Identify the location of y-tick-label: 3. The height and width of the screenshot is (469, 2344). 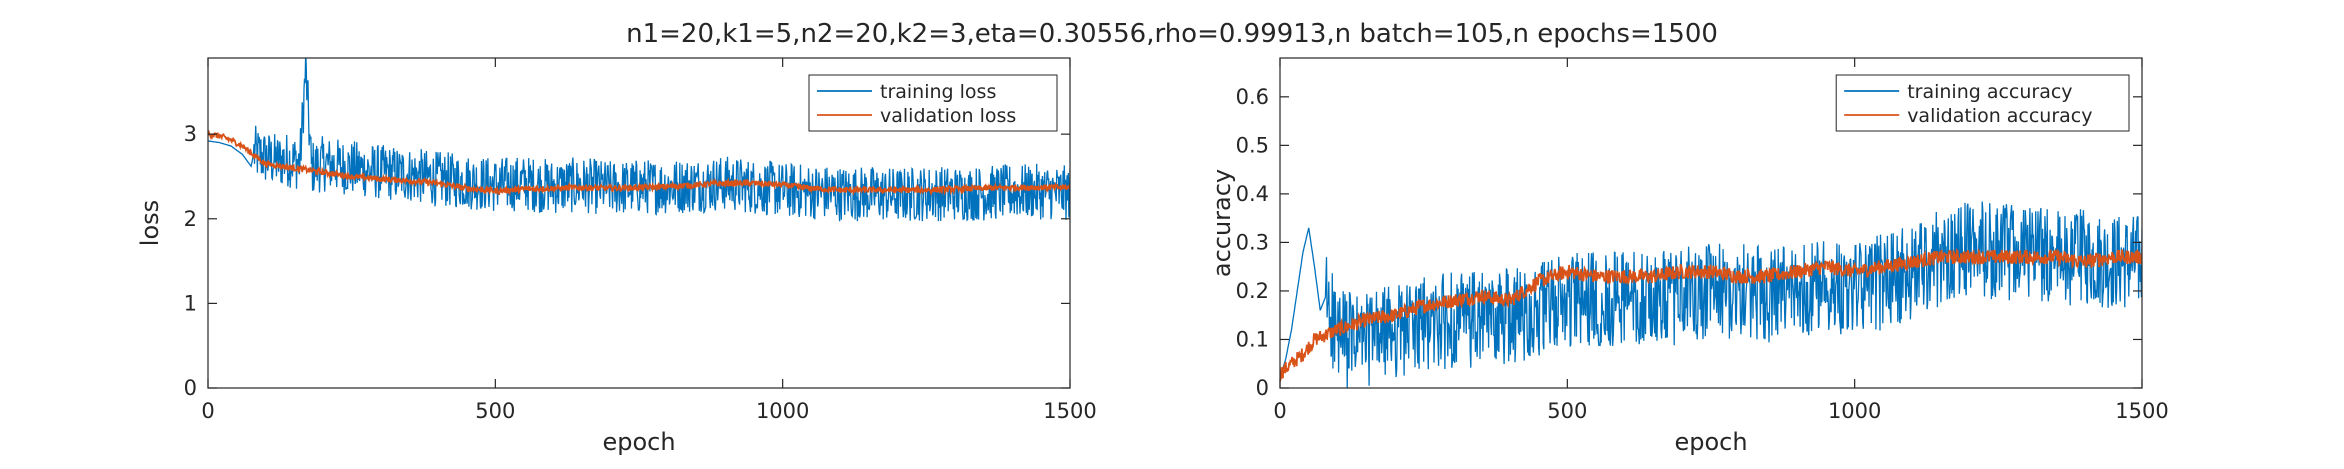
(190, 134).